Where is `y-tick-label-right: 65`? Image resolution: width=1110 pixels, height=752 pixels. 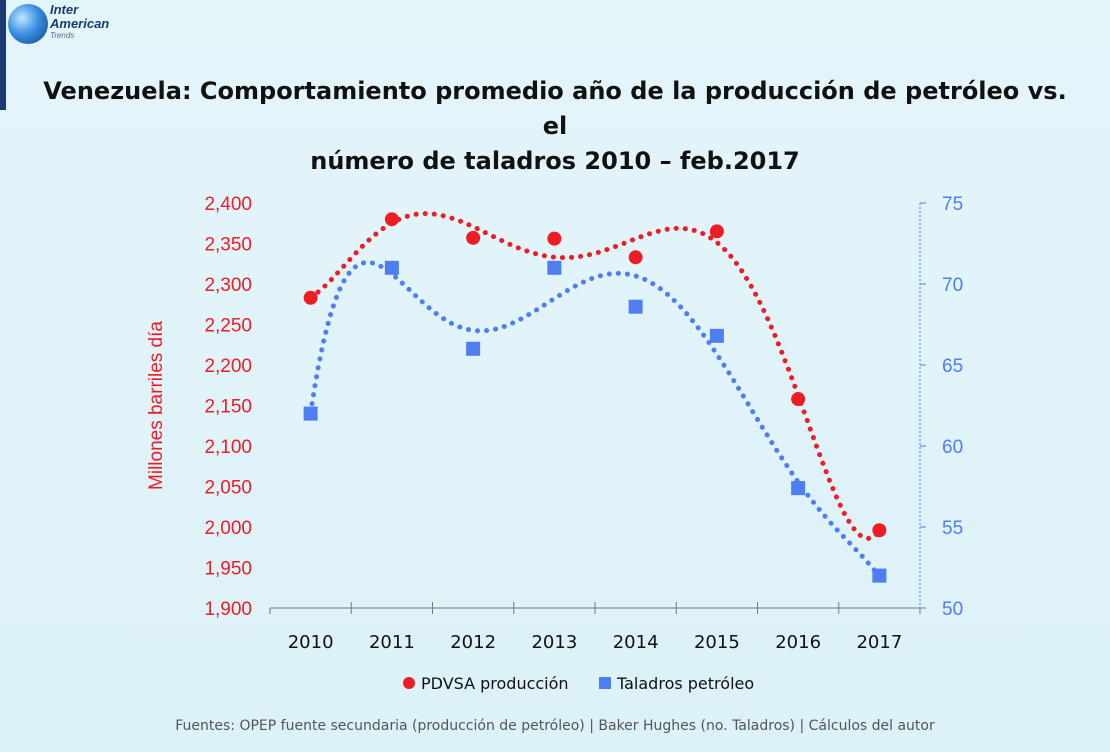
y-tick-label-right: 65 is located at coordinates (952, 366).